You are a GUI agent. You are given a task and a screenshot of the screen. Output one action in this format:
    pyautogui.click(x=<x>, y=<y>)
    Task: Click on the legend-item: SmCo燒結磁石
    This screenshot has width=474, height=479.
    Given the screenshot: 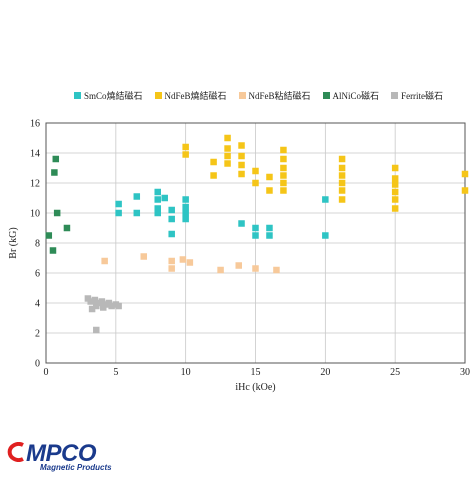 What is the action you would take?
    pyautogui.click(x=108, y=95)
    